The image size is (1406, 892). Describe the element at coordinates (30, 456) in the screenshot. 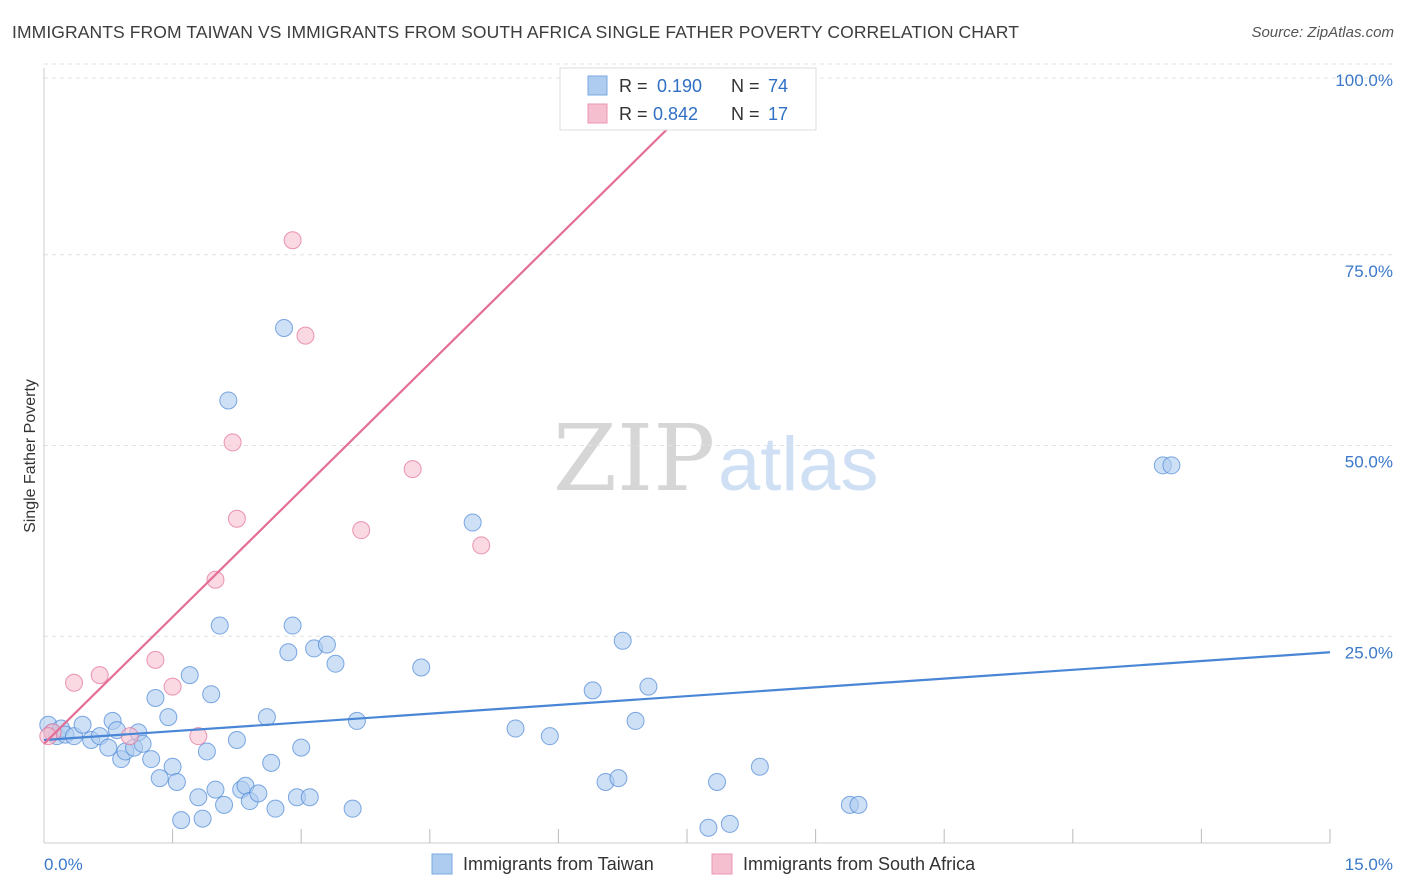

I see `y-axis-label: Single Father Poverty` at that location.